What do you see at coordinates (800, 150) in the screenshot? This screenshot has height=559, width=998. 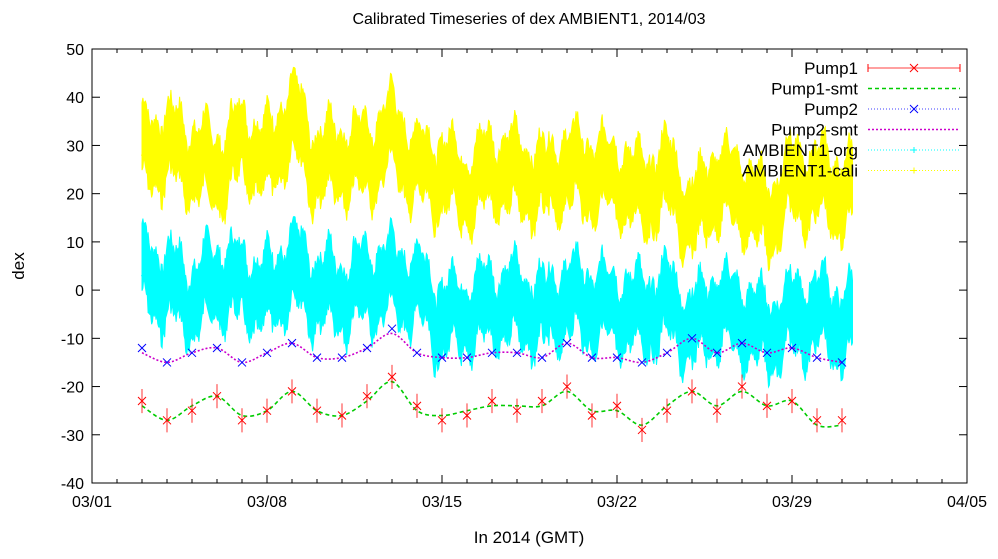 I see `legend-label: AMBIENT1-org` at bounding box center [800, 150].